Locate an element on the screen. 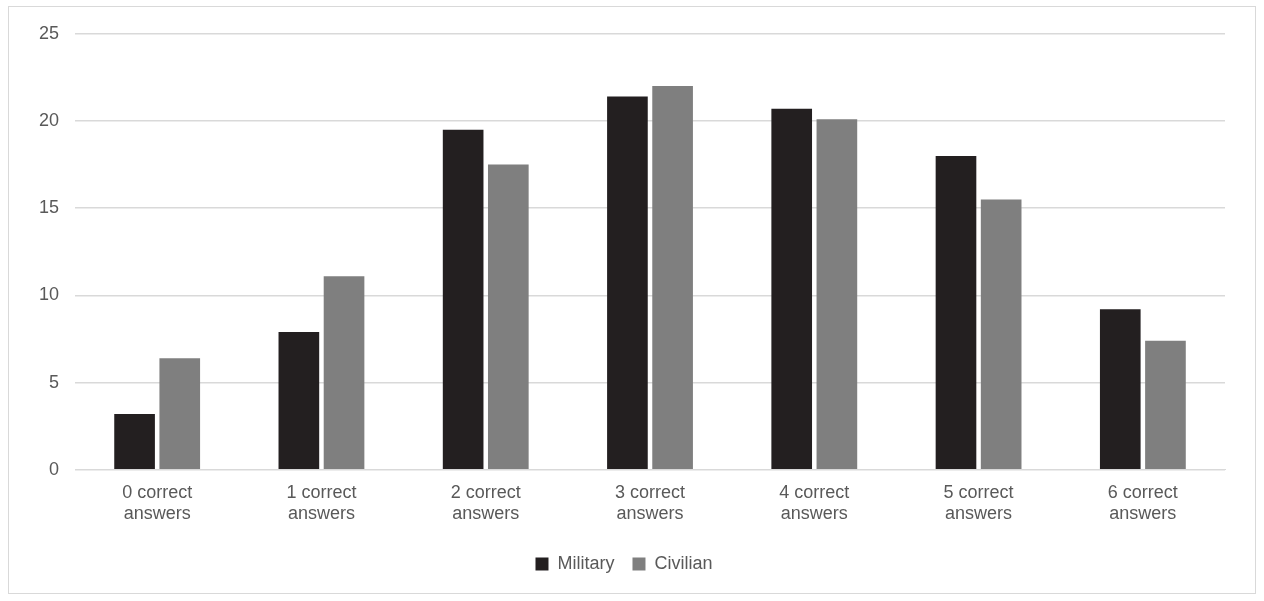  x-tick-label: 2 correct answers is located at coordinates (485, 502).